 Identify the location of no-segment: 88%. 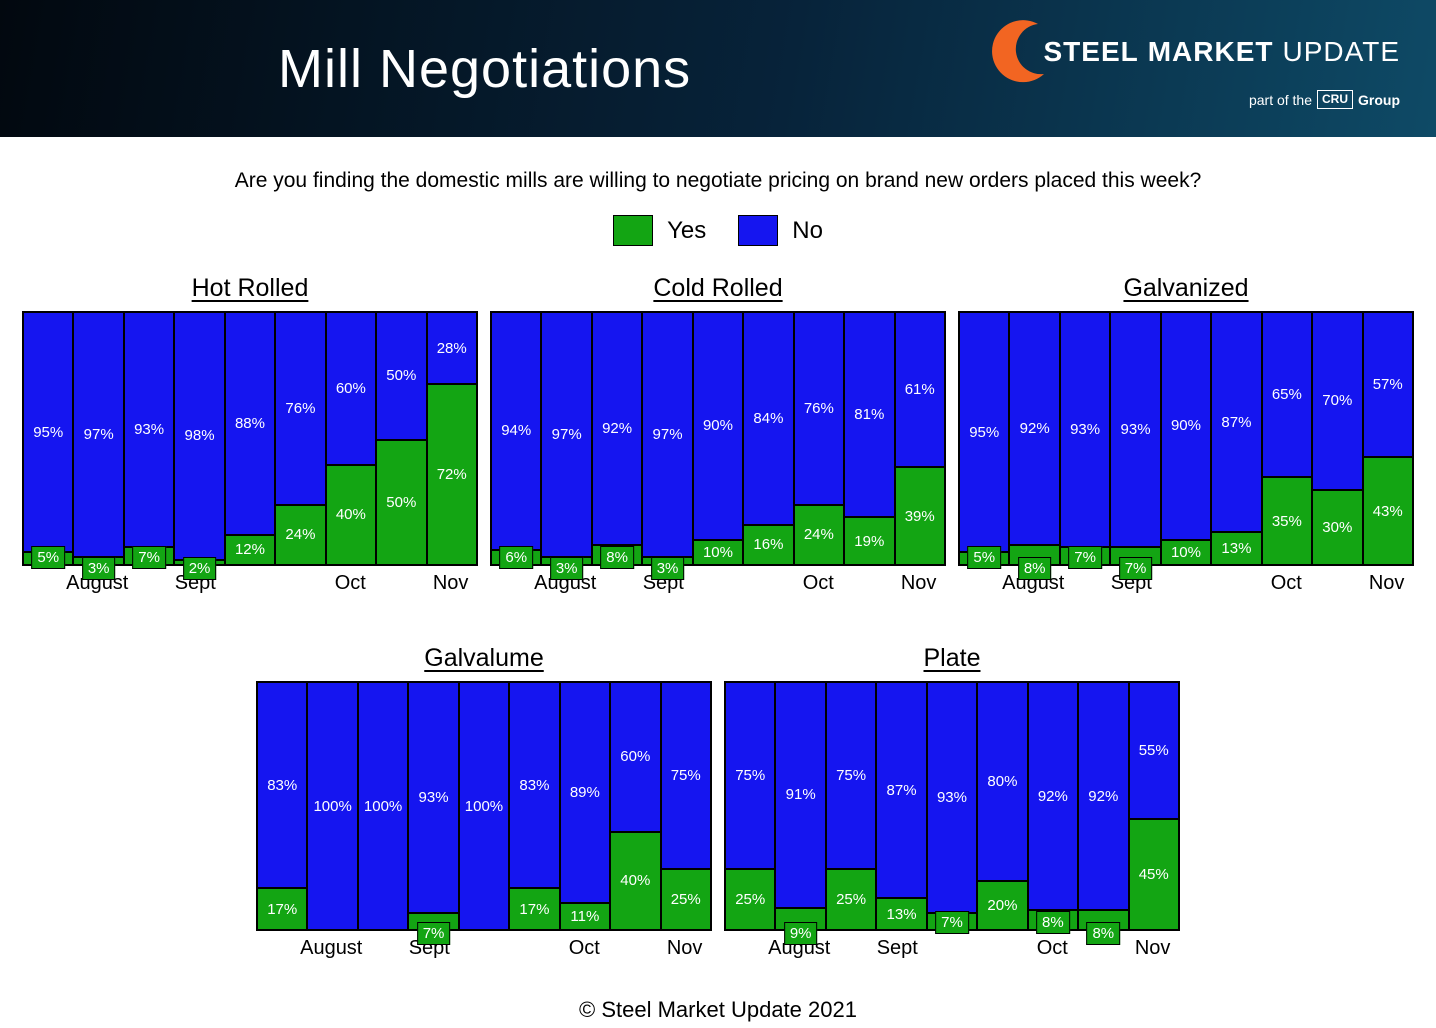
(250, 423).